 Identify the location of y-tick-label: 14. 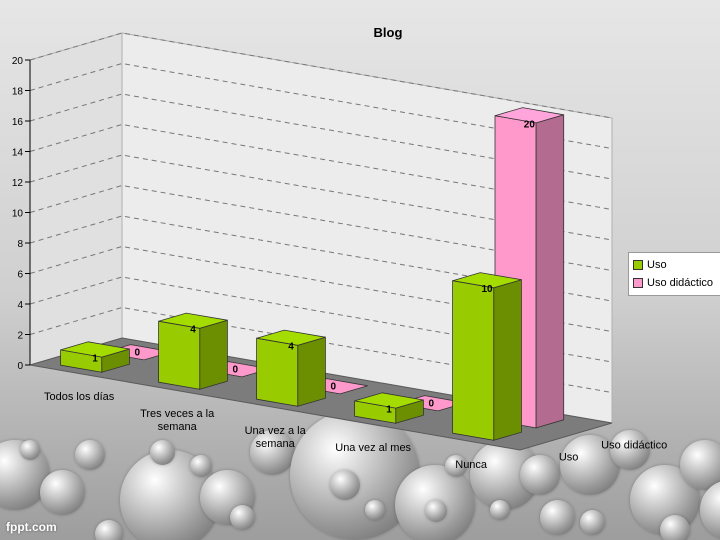
(18, 153).